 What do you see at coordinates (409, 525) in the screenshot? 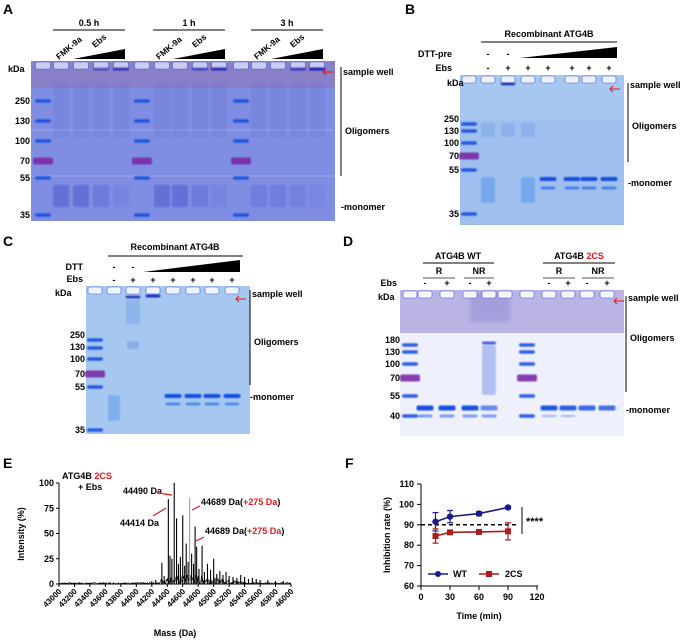
I see `y-tick-label: 90` at bounding box center [409, 525].